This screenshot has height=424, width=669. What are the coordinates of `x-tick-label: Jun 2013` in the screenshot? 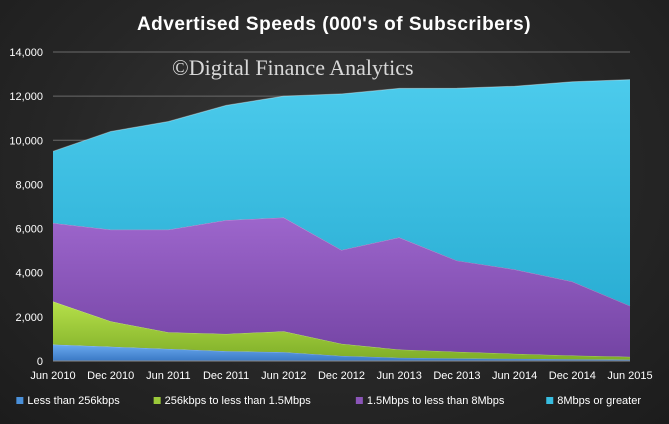 It's located at (399, 376).